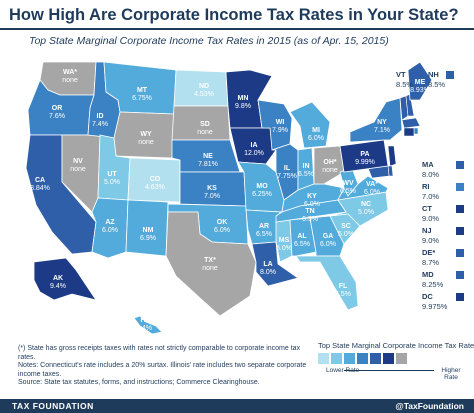  I want to click on state-ma, so click(411, 123).